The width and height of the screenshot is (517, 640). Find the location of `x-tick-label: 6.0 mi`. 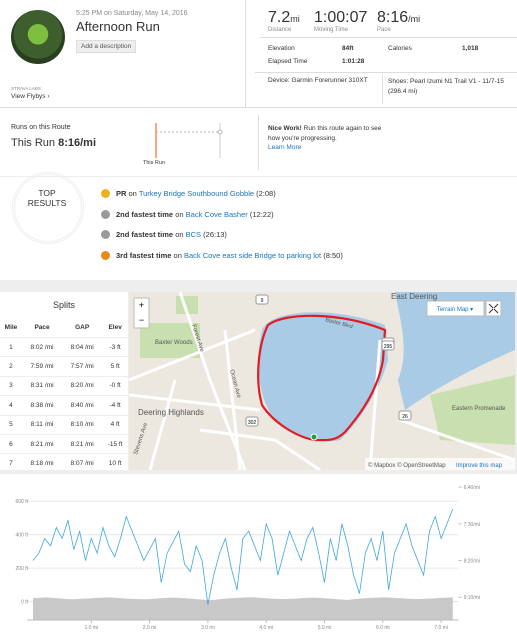

x-tick-label: 6.0 mi is located at coordinates (383, 628).